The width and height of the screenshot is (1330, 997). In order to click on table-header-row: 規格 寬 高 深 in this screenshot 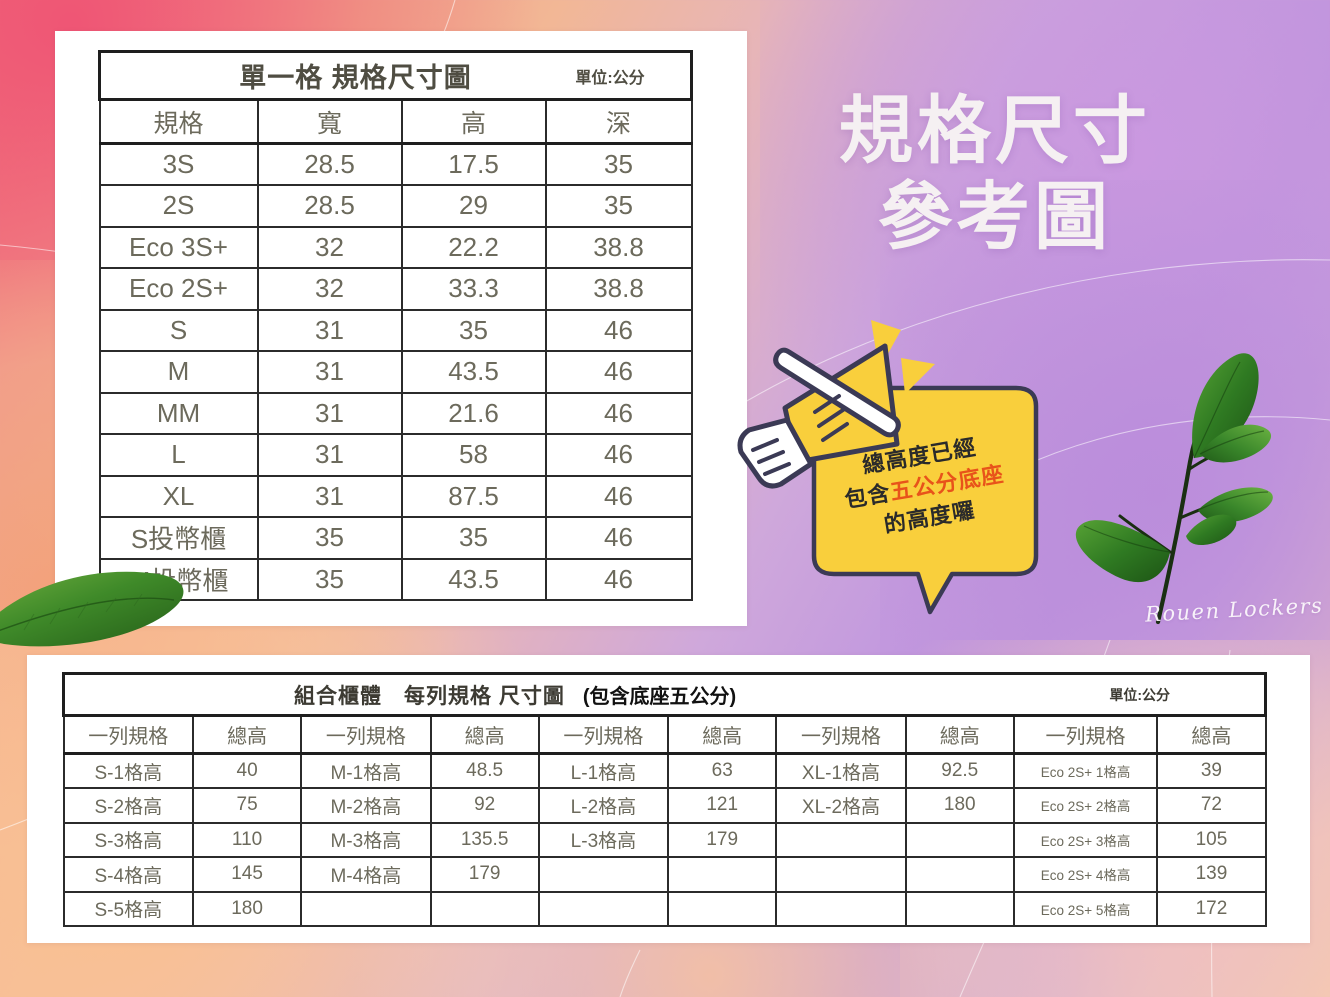, I will do `click(395, 121)`.